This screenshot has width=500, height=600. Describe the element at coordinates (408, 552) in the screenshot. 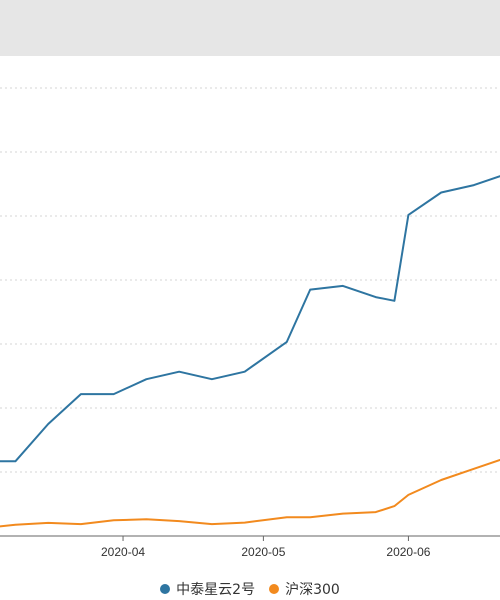

I see `x-tick-label: 2020-06` at that location.